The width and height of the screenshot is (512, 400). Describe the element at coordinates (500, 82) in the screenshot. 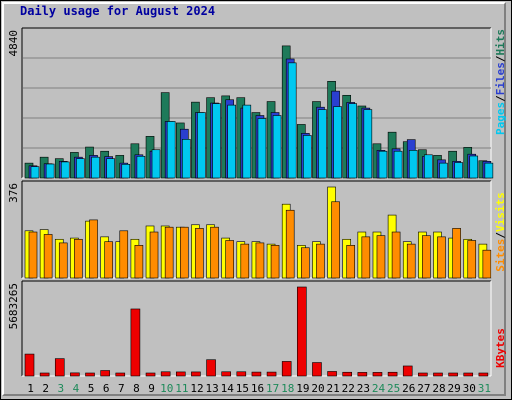

I see `legend-top: Pages/Files/Hits` at that location.